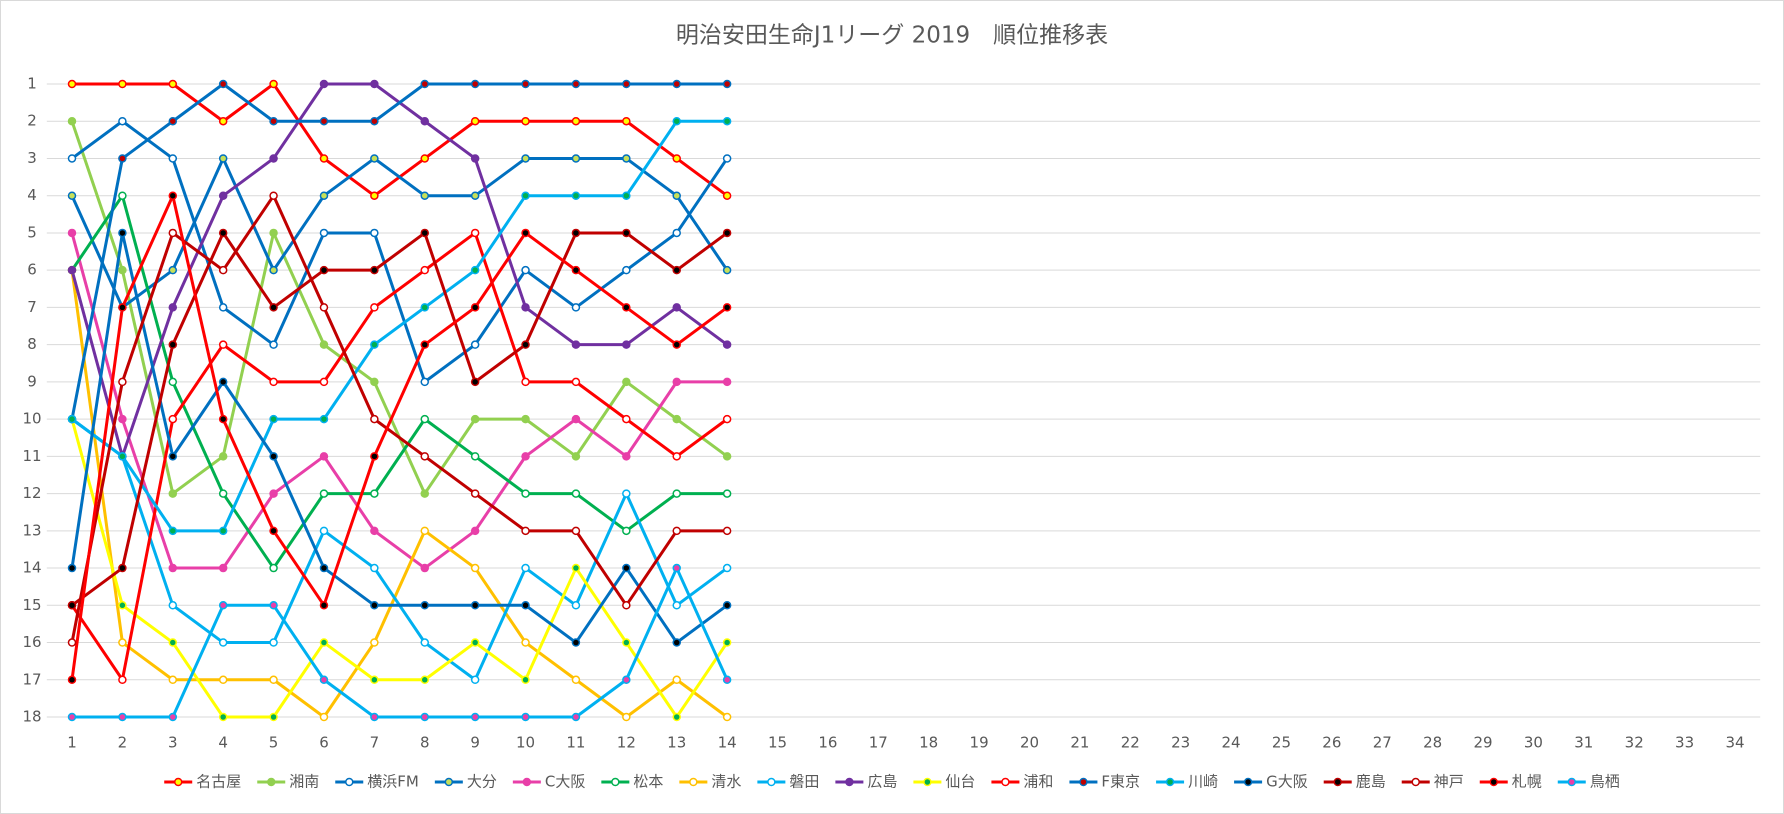  What do you see at coordinates (878, 743) in the screenshot?
I see `x-tick-label: 17` at bounding box center [878, 743].